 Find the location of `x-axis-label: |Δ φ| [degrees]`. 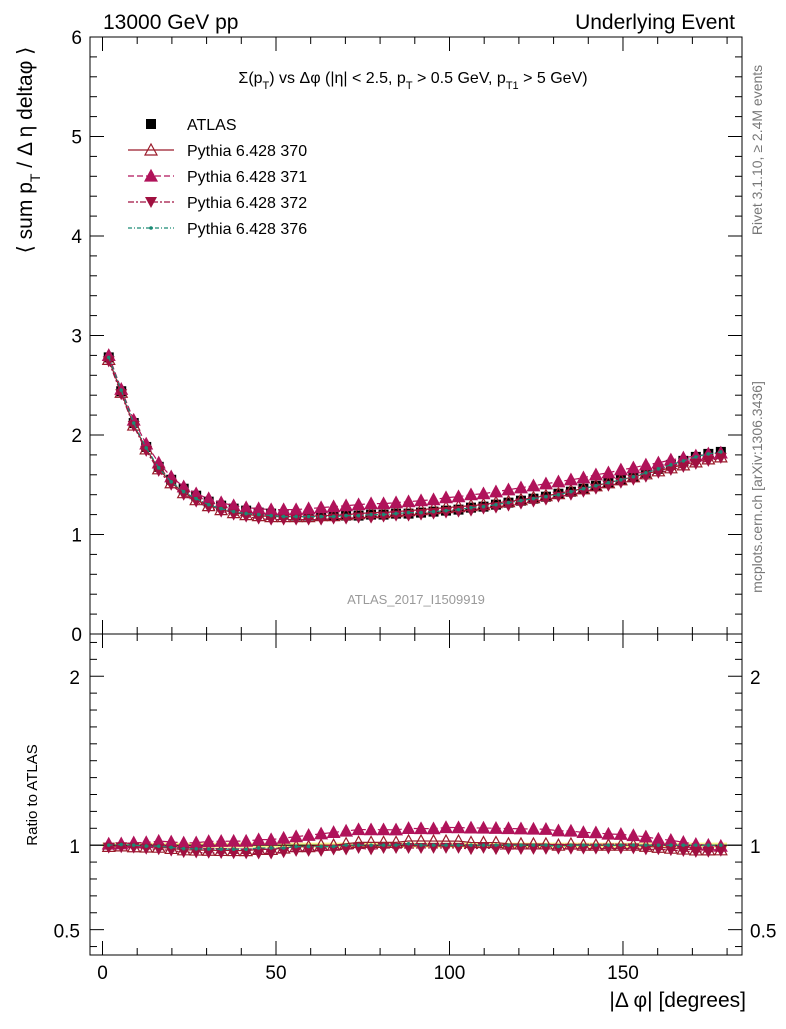

x-axis-label: |Δ φ| [degrees] is located at coordinates (677, 1000).